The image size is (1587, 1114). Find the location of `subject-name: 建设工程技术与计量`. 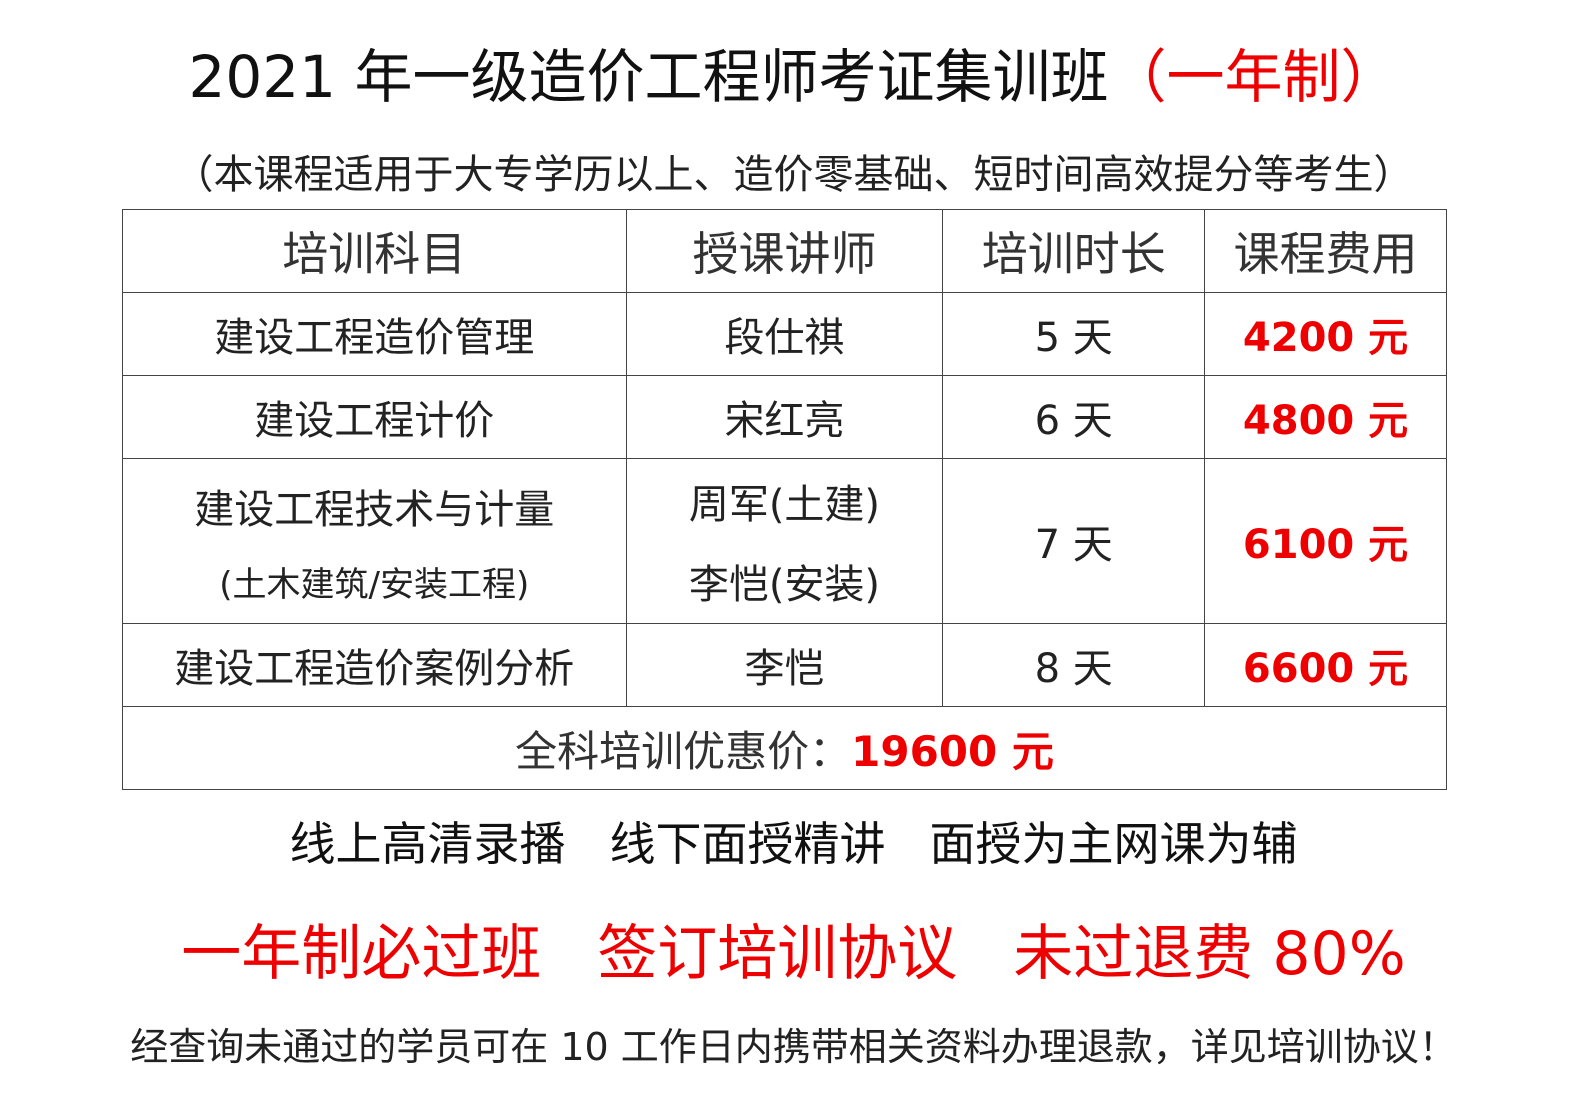

subject-name: 建设工程技术与计量 is located at coordinates (374, 509).